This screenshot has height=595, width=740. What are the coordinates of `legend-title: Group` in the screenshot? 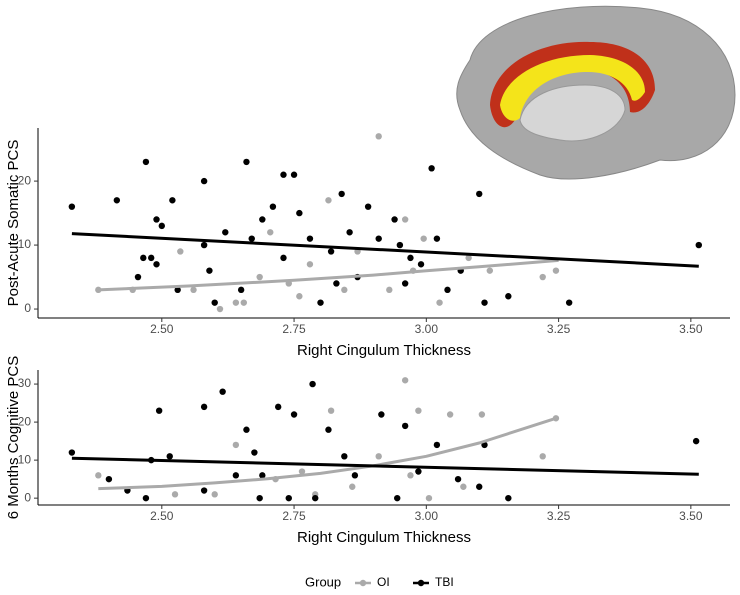 It's located at (323, 581).